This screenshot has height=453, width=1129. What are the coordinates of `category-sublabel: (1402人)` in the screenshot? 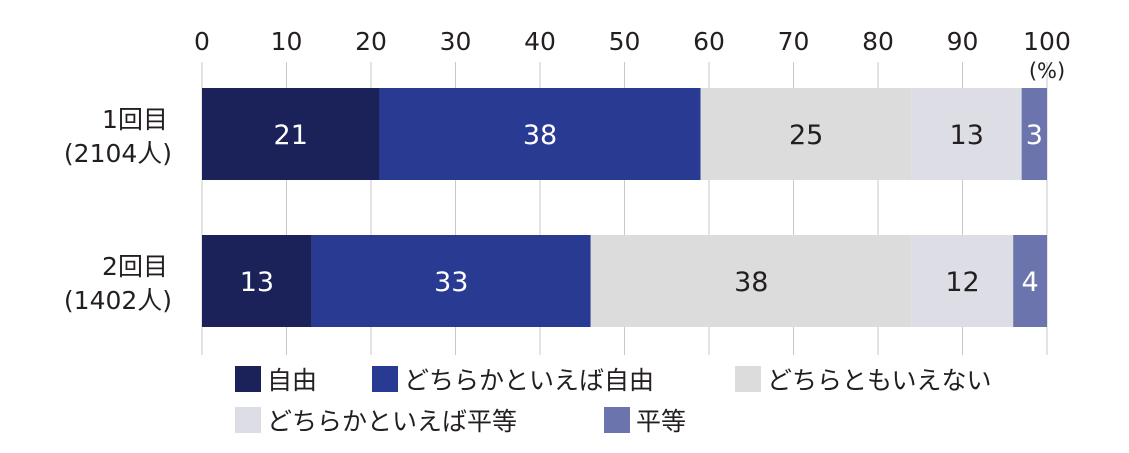 It's located at (118, 300).